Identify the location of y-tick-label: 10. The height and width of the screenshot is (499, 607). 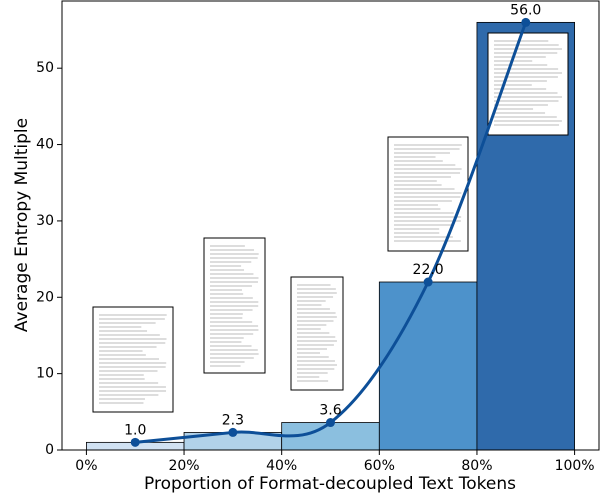
(45, 374).